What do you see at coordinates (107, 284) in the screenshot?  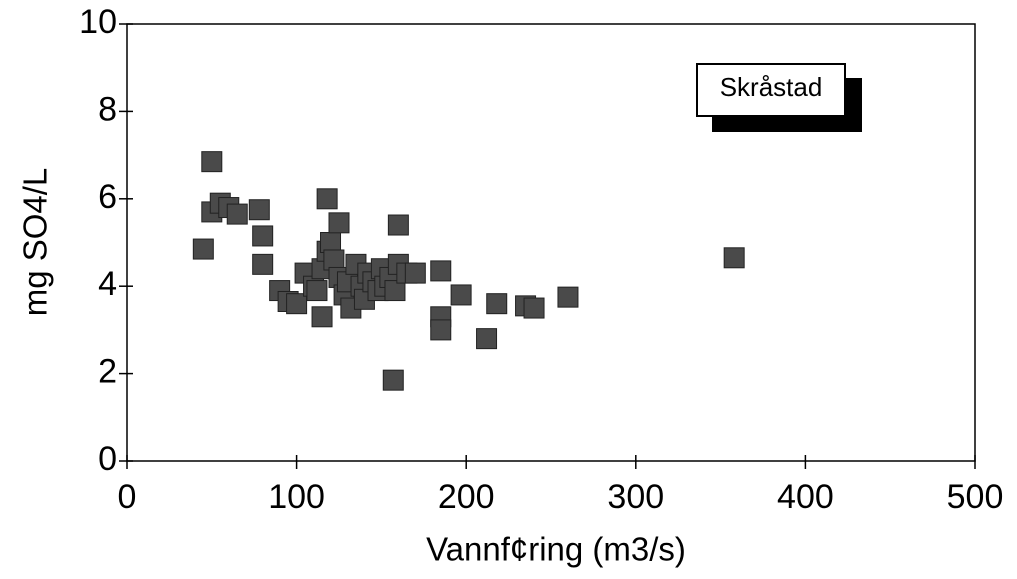 I see `y-tick-label: 4` at bounding box center [107, 284].